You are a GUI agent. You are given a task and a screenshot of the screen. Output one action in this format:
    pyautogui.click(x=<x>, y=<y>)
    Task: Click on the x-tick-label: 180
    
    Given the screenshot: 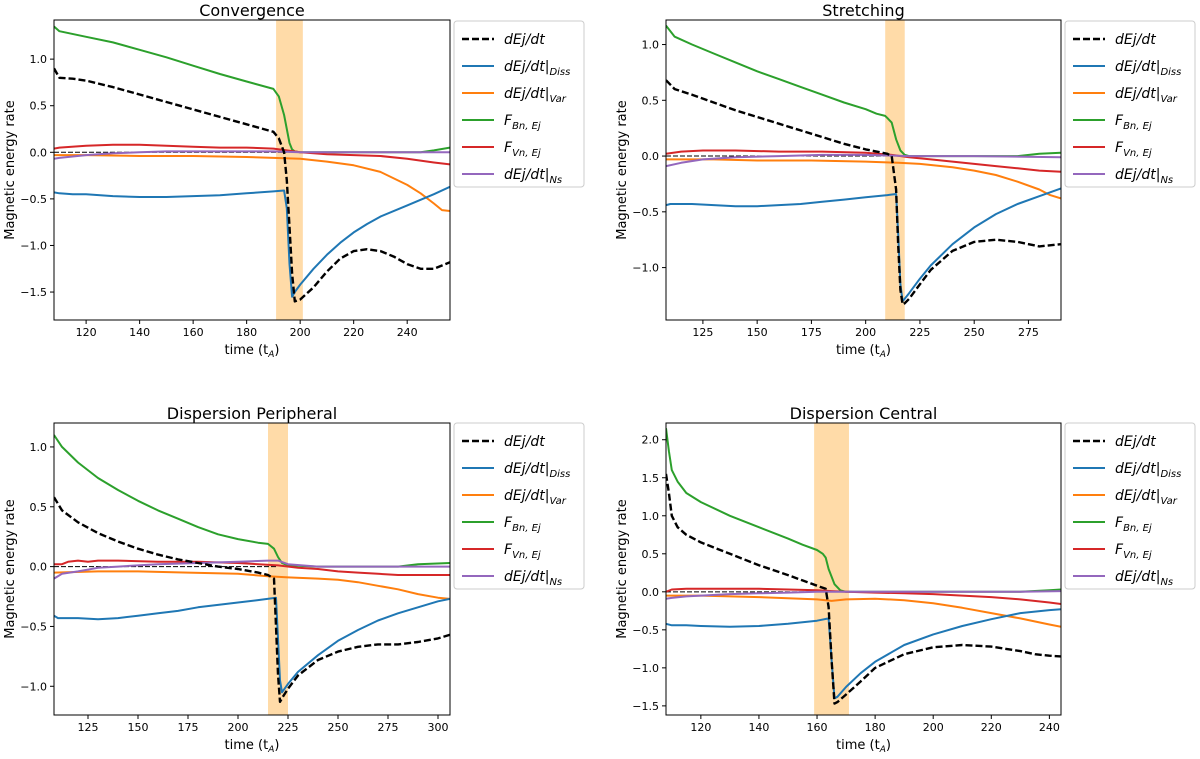 What is the action you would take?
    pyautogui.click(x=246, y=332)
    